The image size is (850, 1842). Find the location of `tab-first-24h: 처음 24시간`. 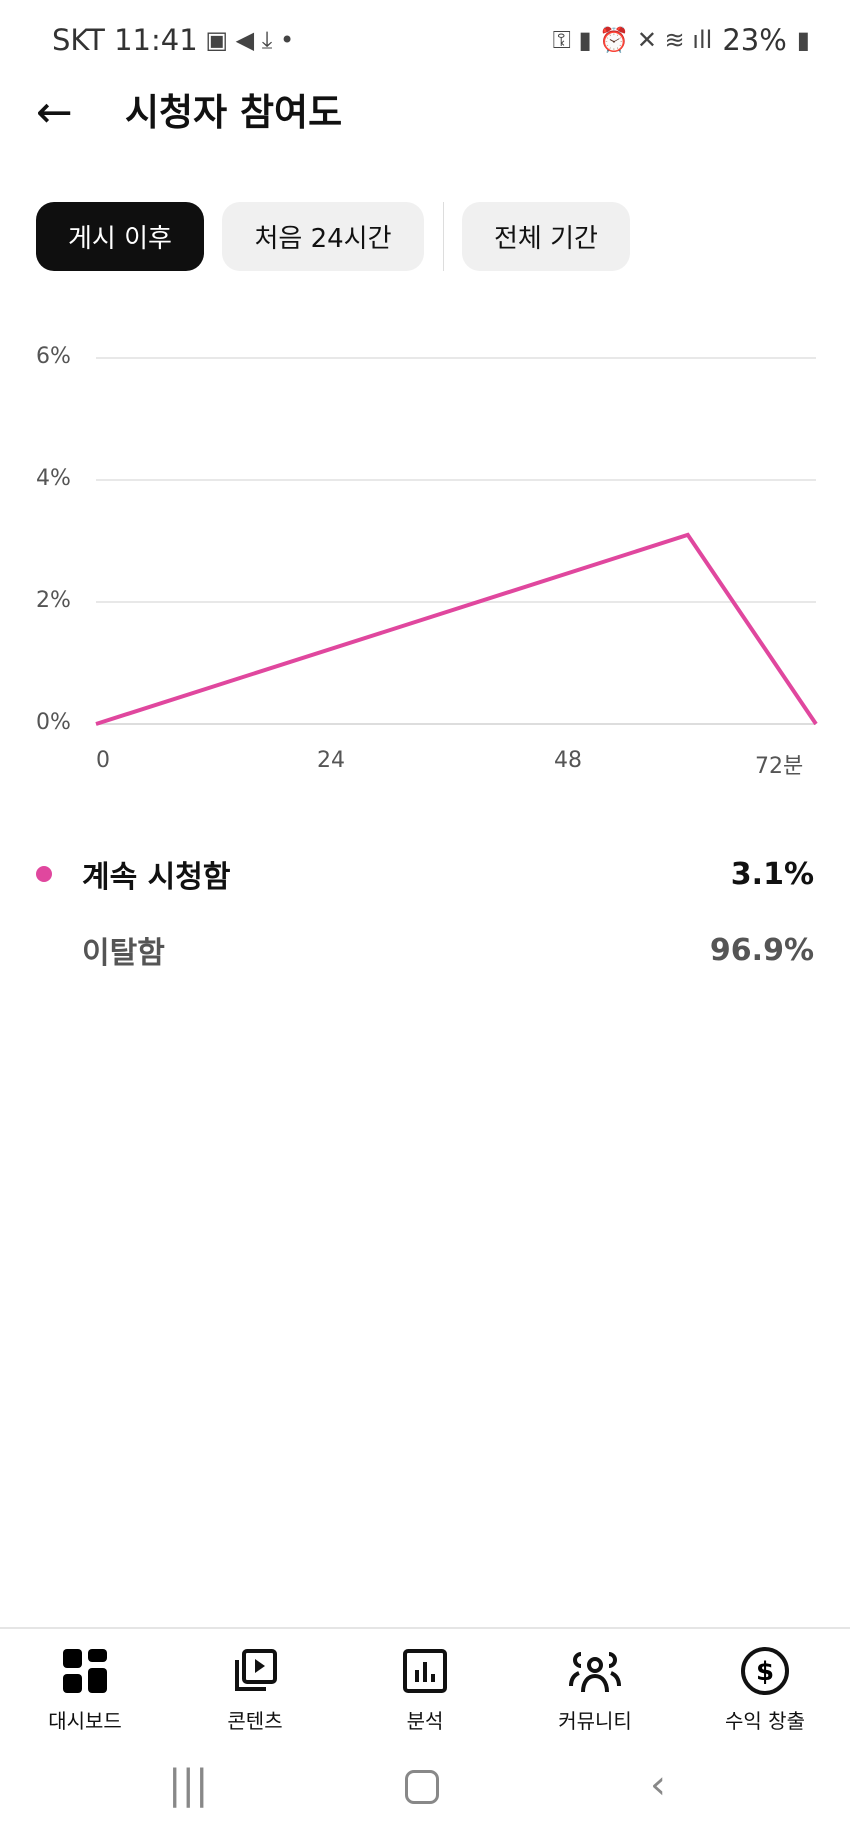

tab-first-24h: 처음 24시간 is located at coordinates (323, 236).